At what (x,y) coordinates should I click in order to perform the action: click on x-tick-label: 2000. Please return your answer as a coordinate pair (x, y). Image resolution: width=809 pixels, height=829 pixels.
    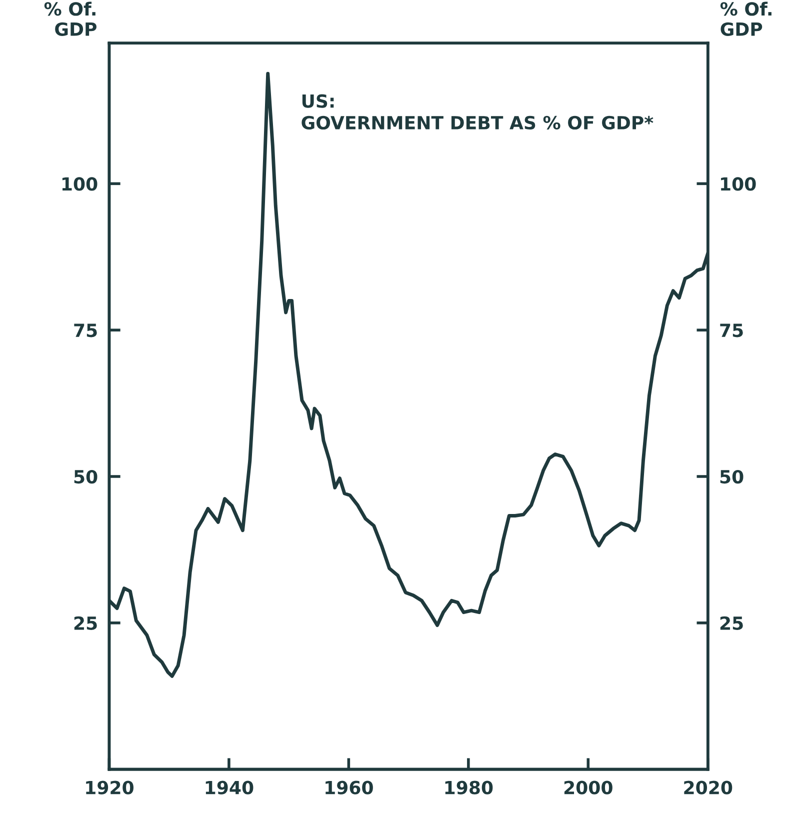
    Looking at the image, I should click on (588, 787).